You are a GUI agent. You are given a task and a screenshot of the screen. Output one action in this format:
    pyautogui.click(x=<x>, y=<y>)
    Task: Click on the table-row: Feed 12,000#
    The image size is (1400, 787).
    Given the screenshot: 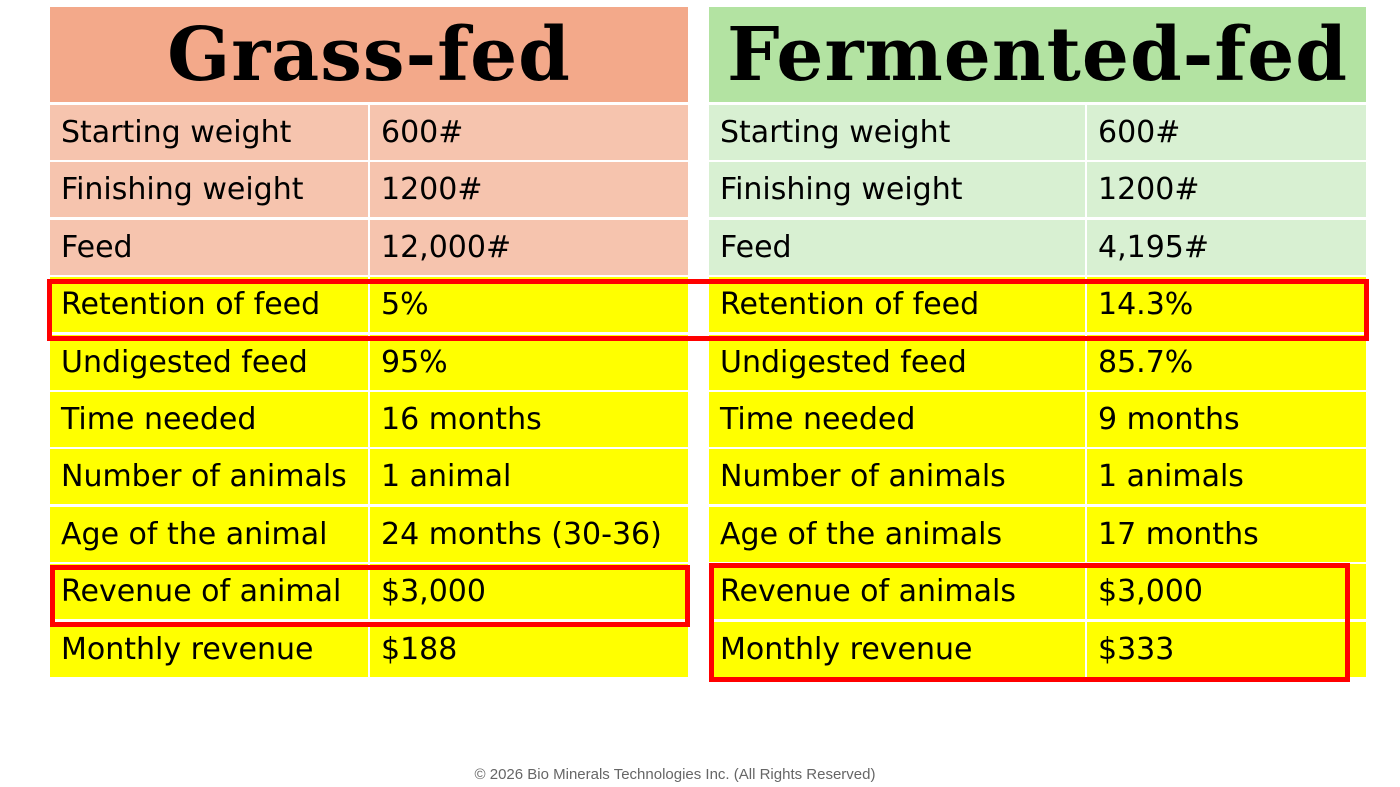 What is the action you would take?
    pyautogui.click(x=369, y=247)
    